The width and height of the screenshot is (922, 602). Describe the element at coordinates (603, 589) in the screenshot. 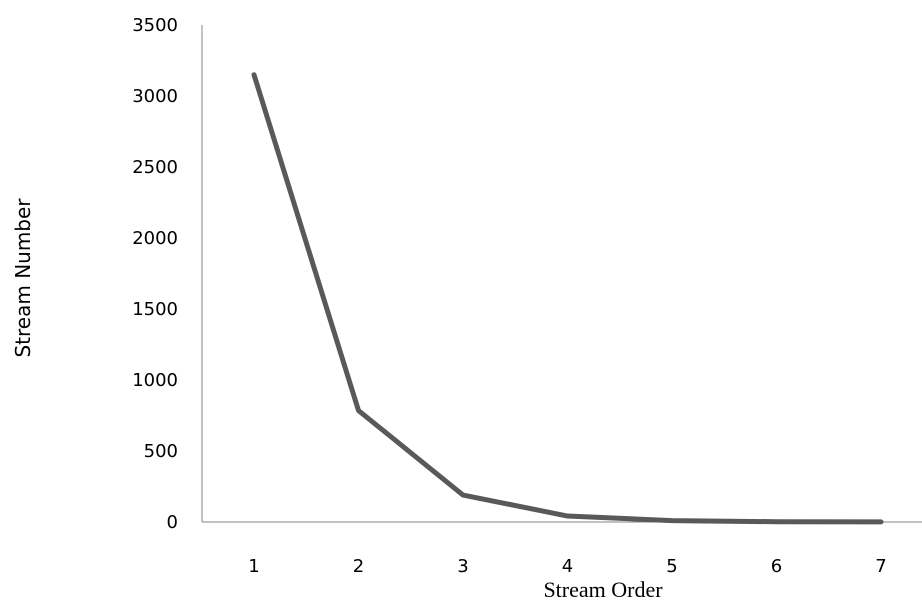

I see `x-axis-label: Stream Order` at that location.